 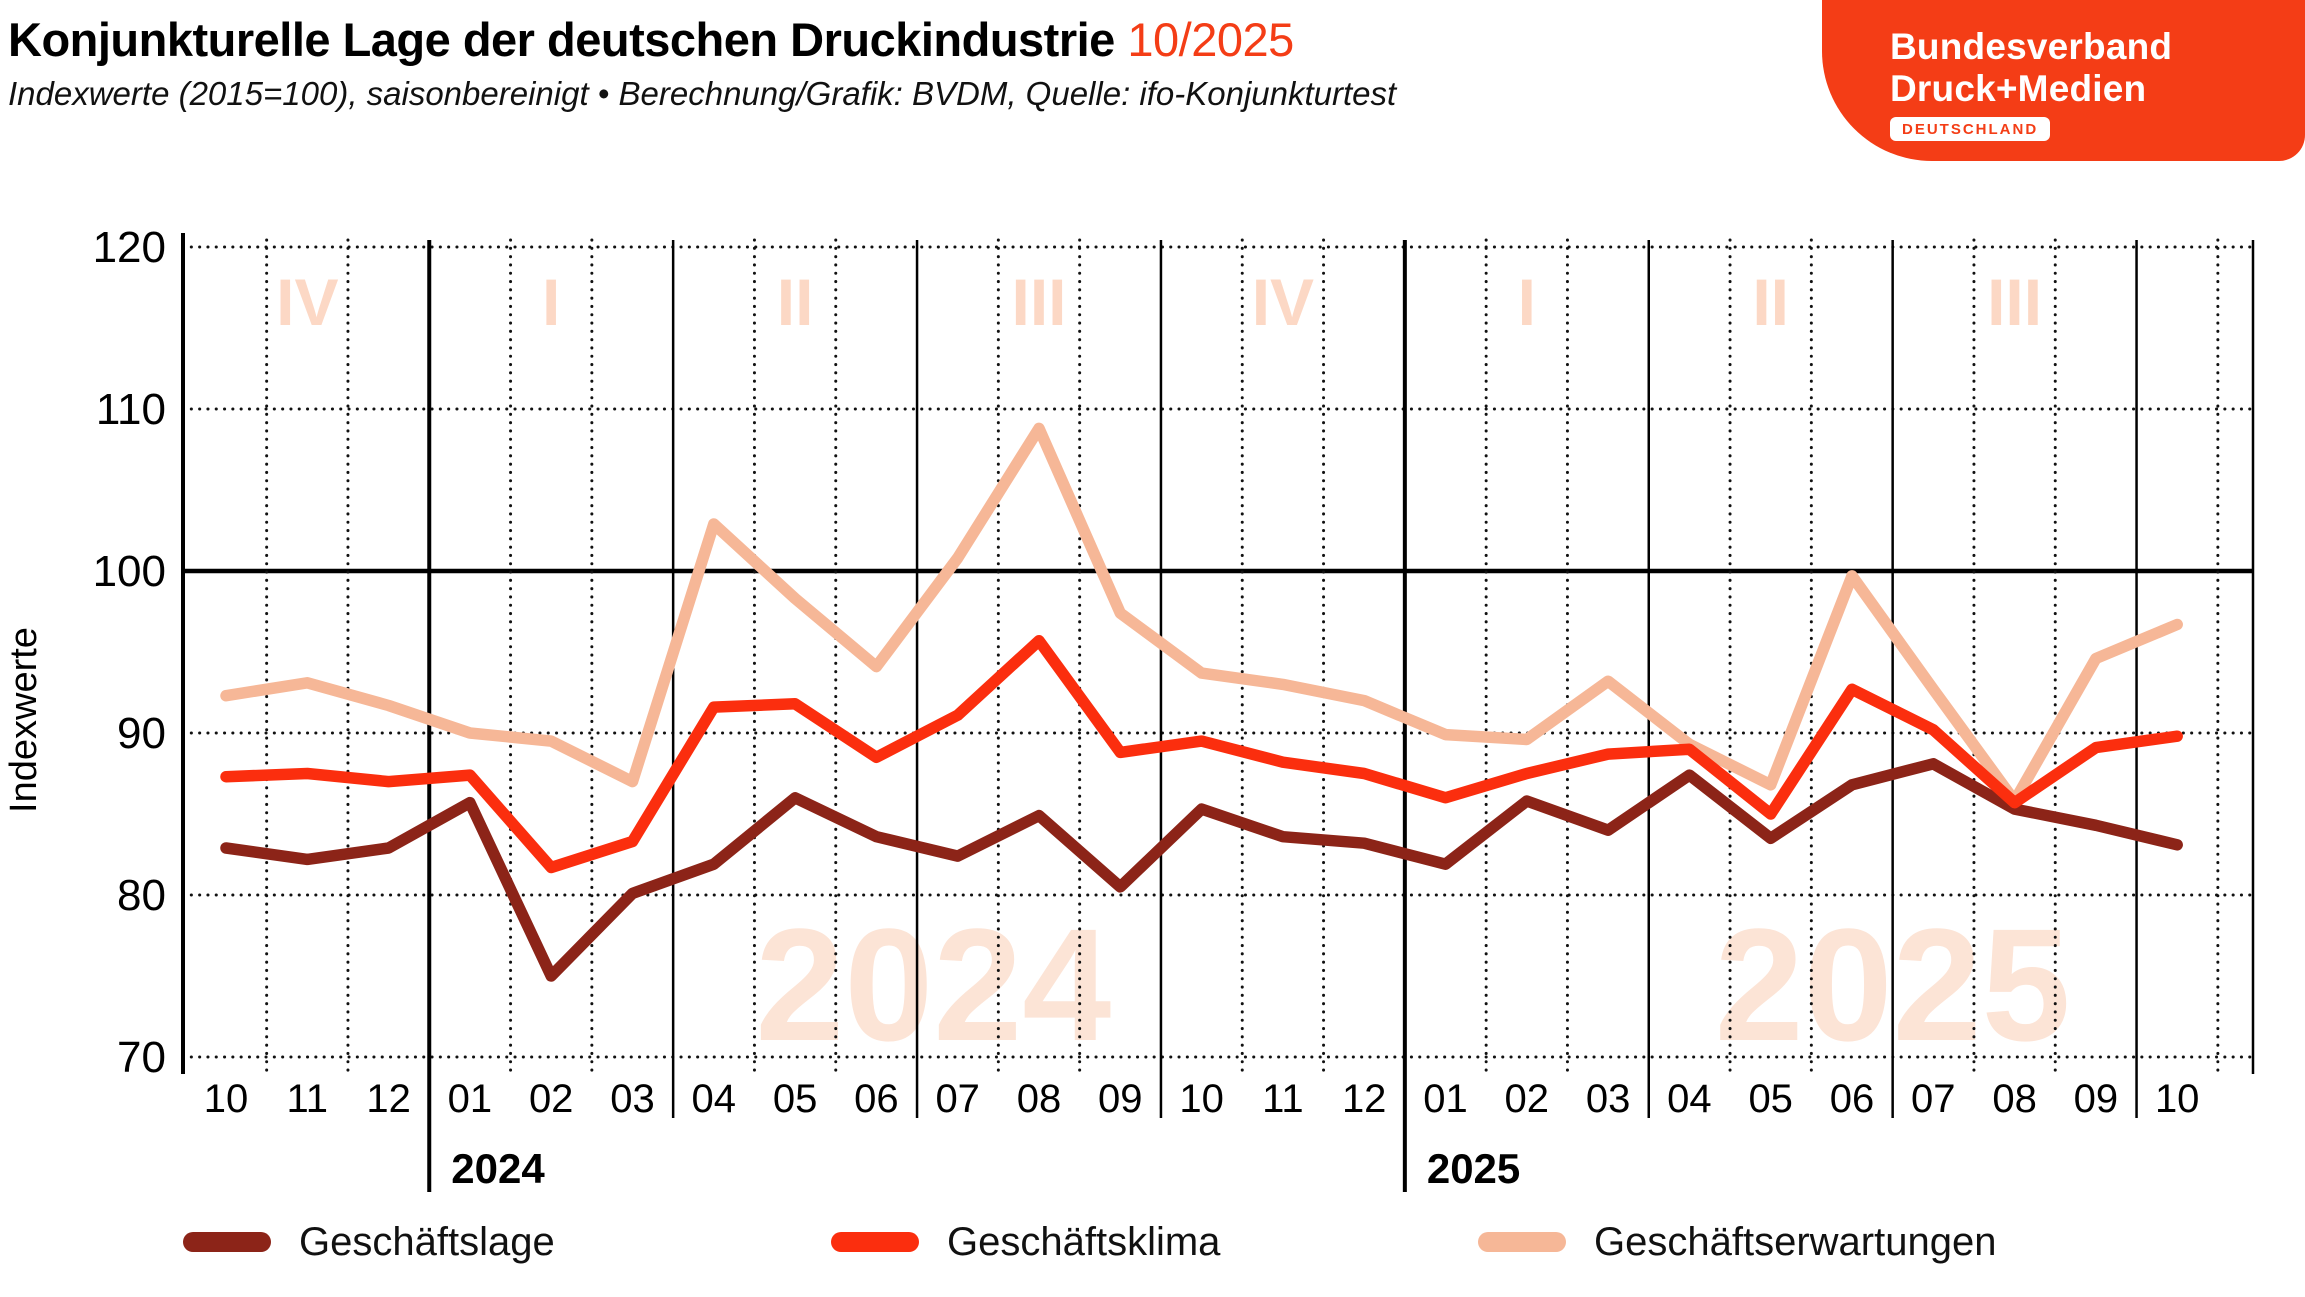 What do you see at coordinates (141, 1057) in the screenshot?
I see `svg-text: 70` at bounding box center [141, 1057].